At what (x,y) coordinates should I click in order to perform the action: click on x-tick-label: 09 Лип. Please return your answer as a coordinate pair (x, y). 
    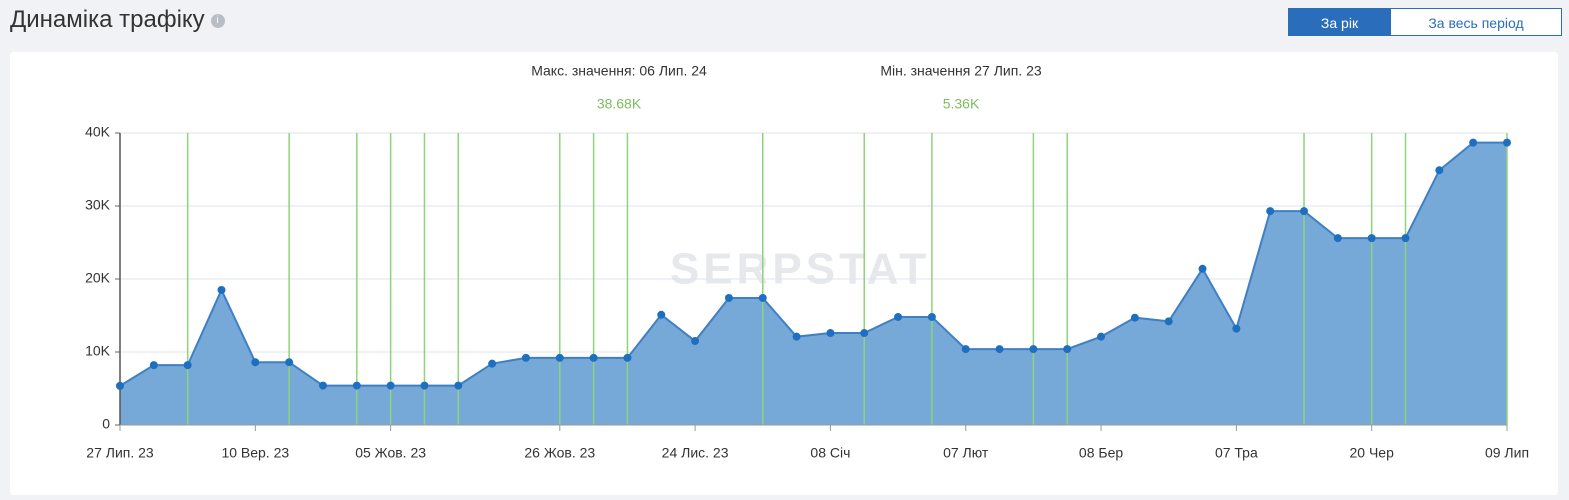
    Looking at the image, I should click on (1507, 453).